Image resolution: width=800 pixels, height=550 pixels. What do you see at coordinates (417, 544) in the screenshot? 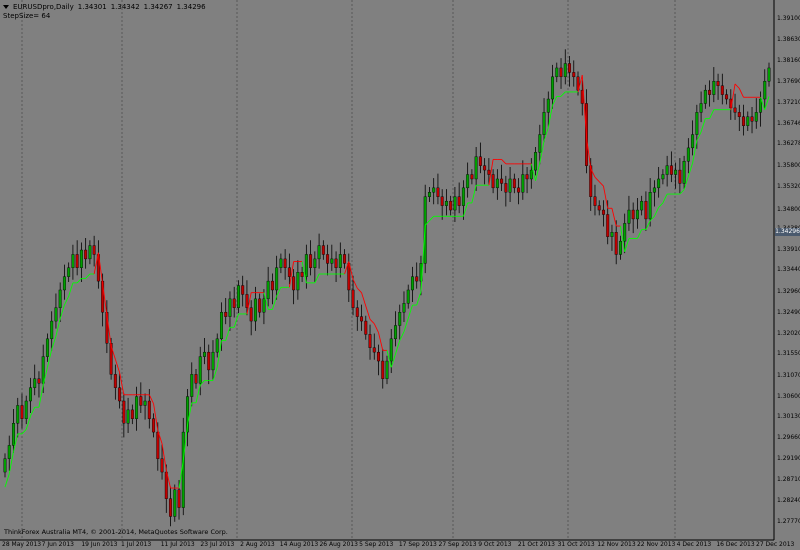
I see `date-label: 17 Sep 2013` at bounding box center [417, 544].